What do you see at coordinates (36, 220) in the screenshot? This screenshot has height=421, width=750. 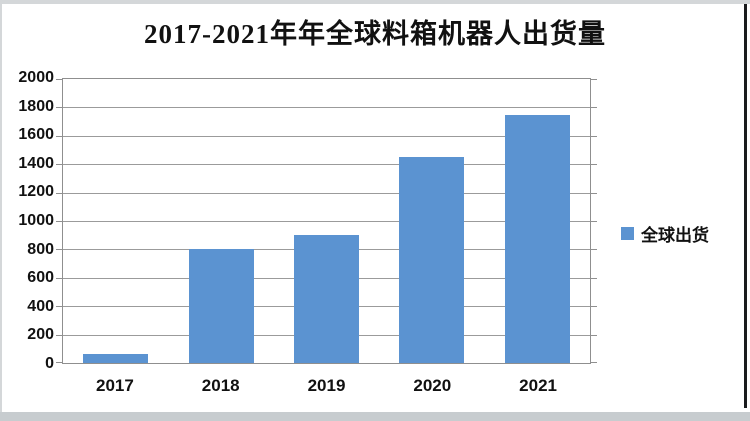 I see `y-tick-label: 1000` at bounding box center [36, 220].